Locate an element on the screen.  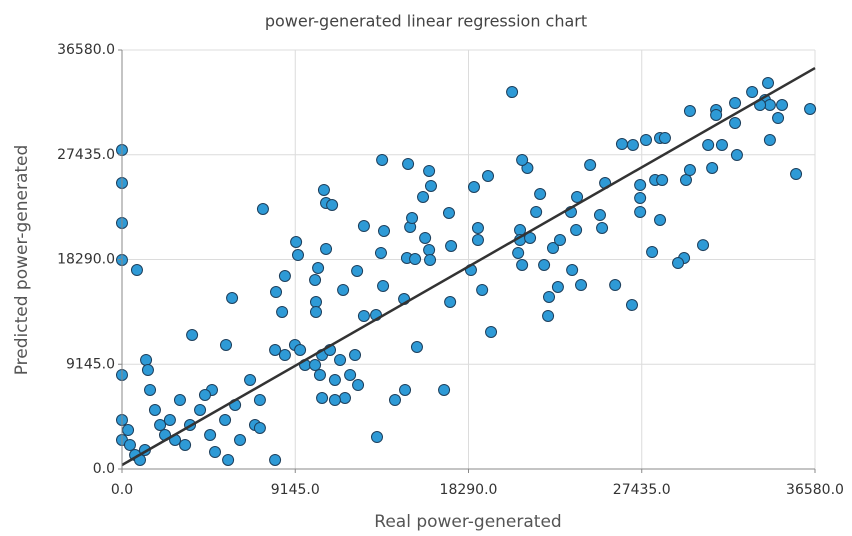
x-tick-label: 18290.0 is located at coordinates (469, 490).